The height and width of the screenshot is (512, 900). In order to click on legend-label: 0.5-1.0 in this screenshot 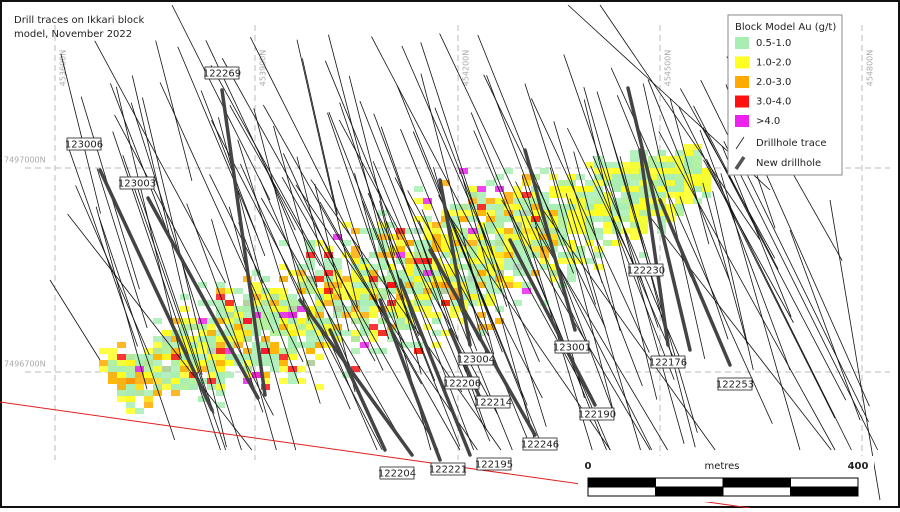, I will do `click(773, 43)`.